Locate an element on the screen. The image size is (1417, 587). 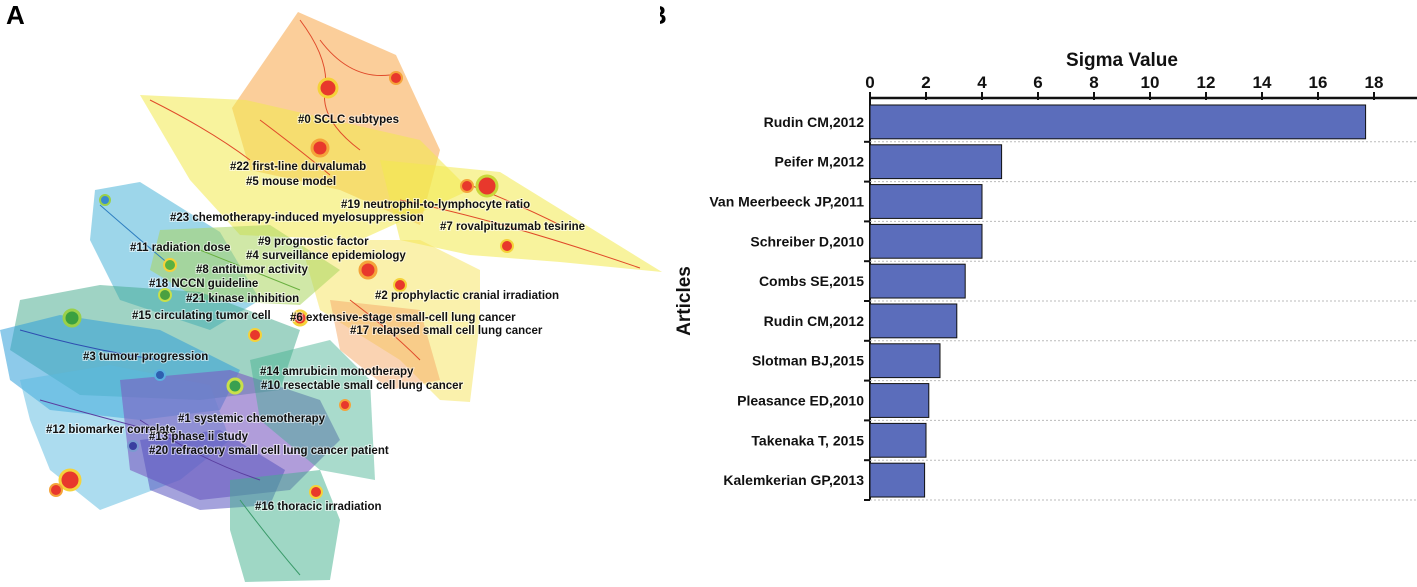
x-tick-label: 12 is located at coordinates (1206, 82).